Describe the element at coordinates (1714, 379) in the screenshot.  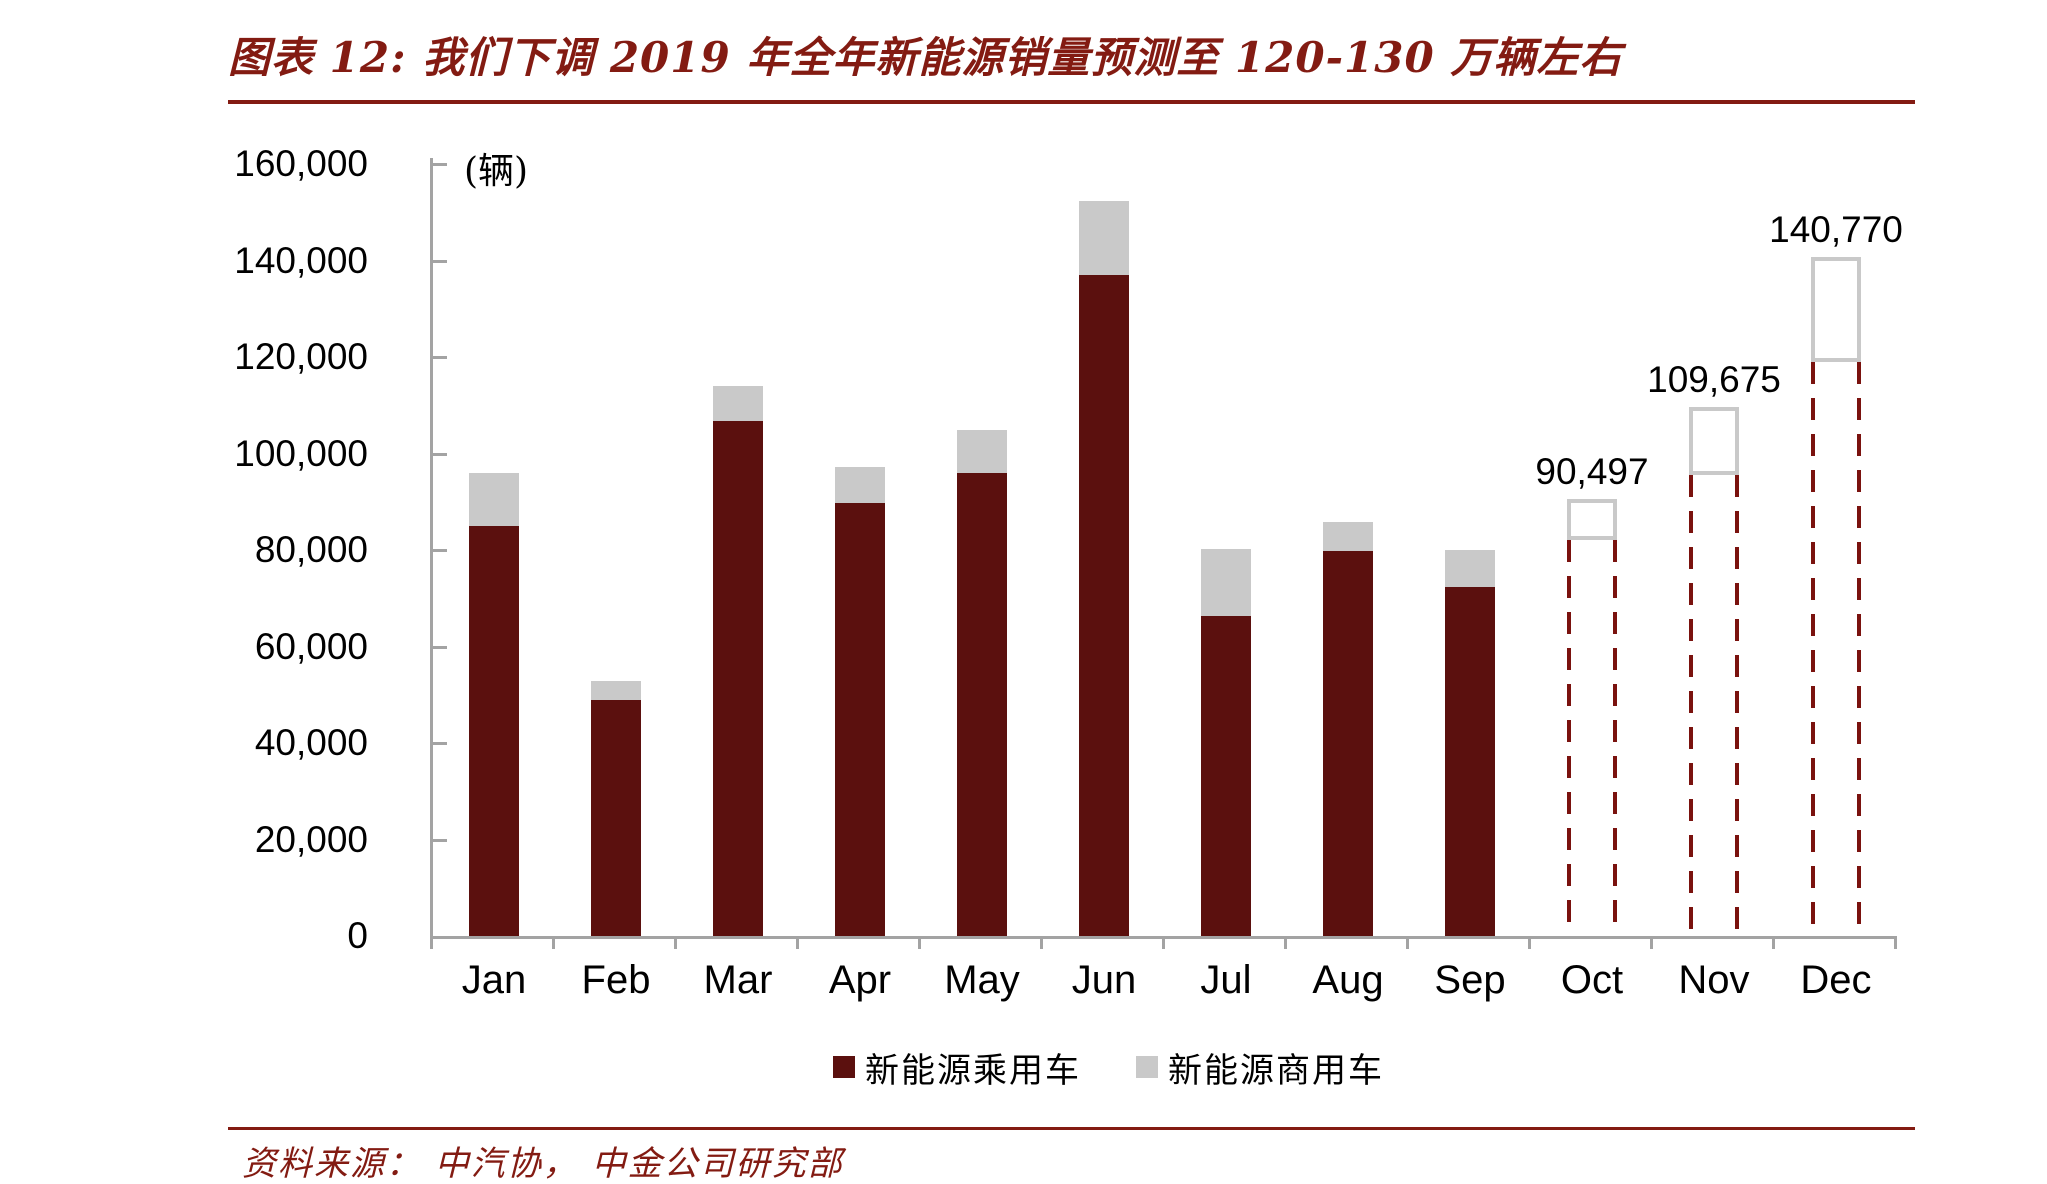
I see `forecast-total-label: 109,675` at that location.